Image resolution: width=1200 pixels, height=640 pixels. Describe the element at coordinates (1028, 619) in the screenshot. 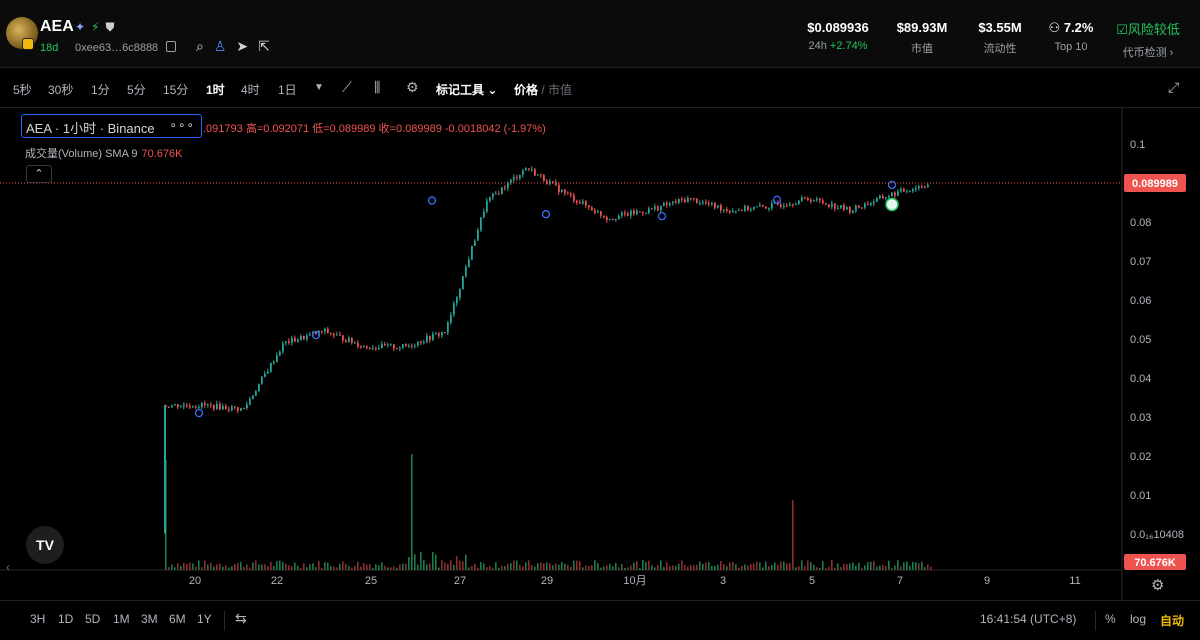

I see `clock-time: 16:41:54 (UTC+8)` at that location.